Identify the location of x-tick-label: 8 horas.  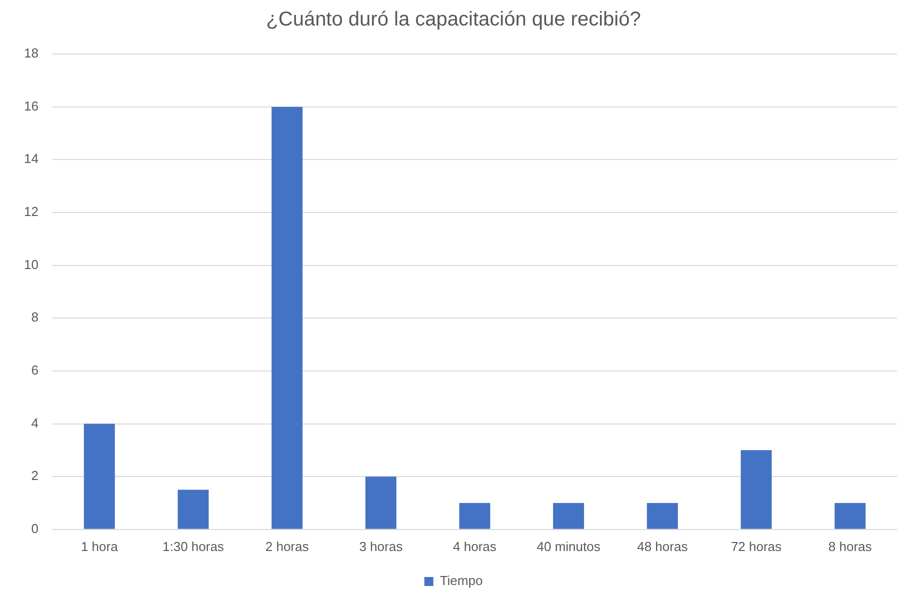
(850, 546).